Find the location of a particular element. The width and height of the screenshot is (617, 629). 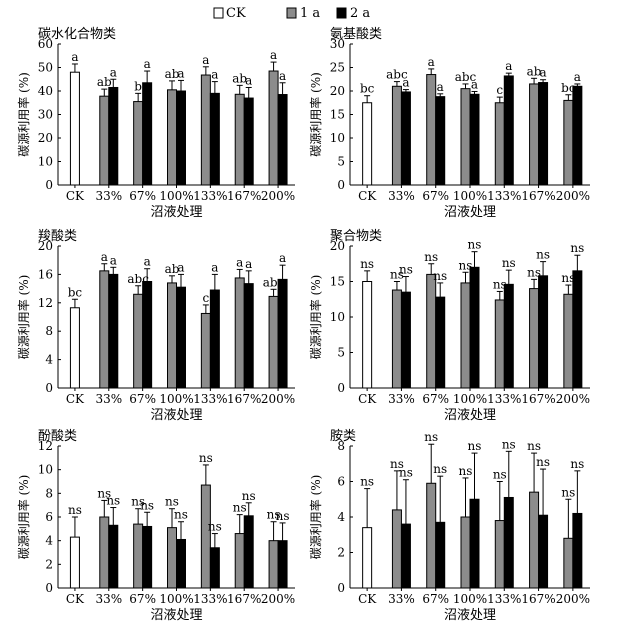

legend-label-ck: CK is located at coordinates (236, 13).